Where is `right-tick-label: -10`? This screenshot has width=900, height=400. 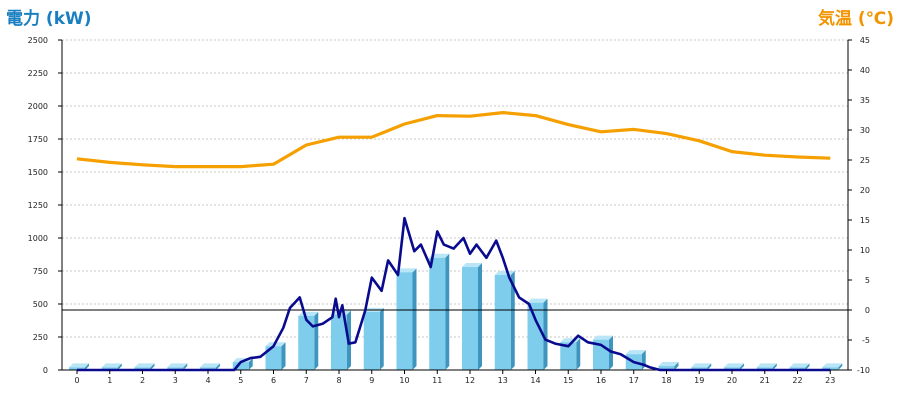 right-tick-label: -10 is located at coordinates (863, 370).